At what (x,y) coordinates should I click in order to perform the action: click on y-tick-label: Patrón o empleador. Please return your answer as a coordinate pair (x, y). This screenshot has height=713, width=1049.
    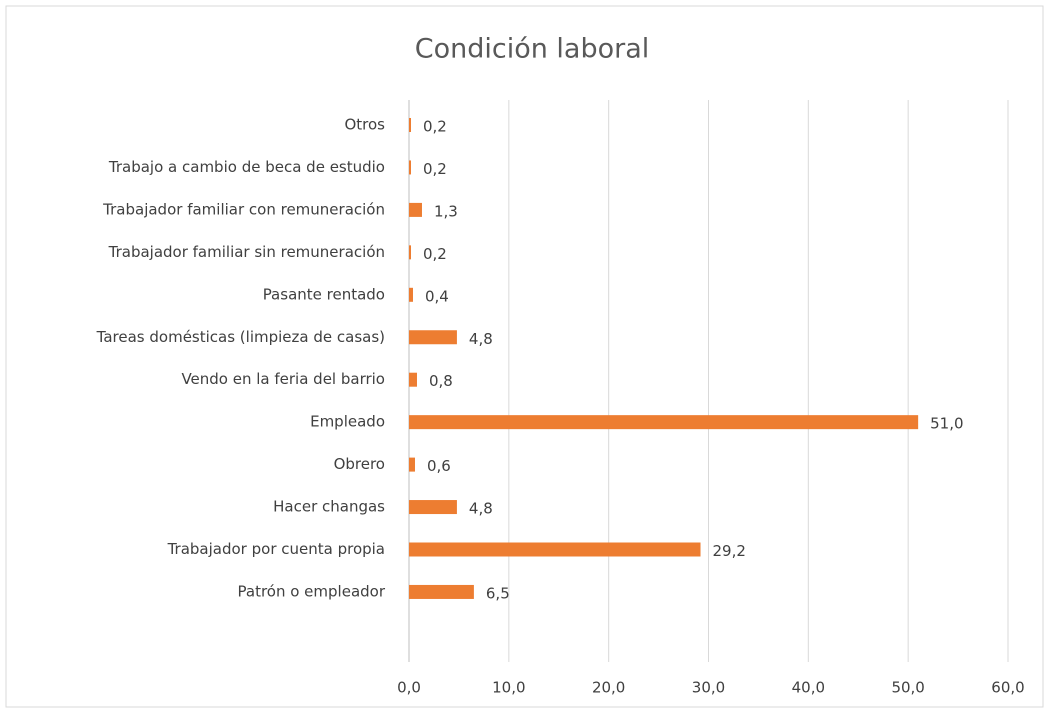
    Looking at the image, I should click on (312, 591).